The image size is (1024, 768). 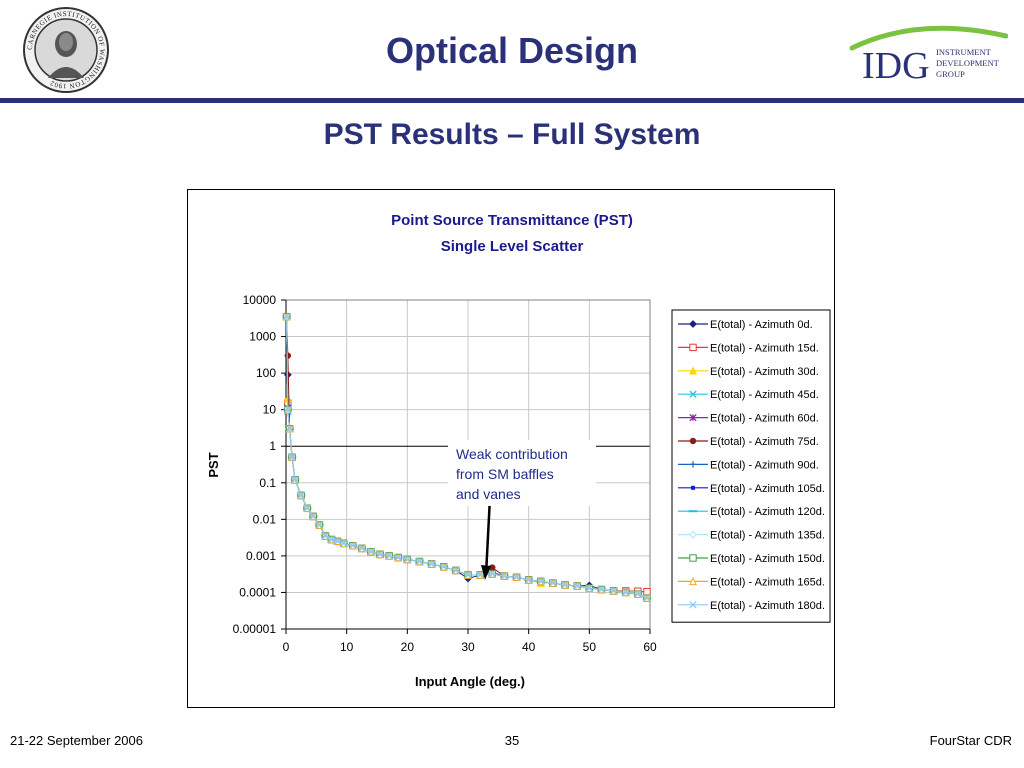 I want to click on legend-entry: E(total) - Azimuth 45d., so click(x=748, y=395).